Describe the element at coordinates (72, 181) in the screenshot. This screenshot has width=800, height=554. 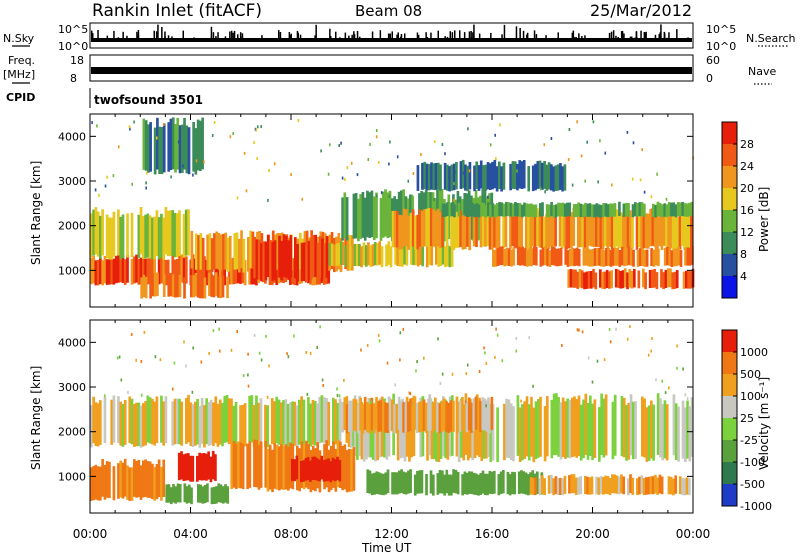
I see `ytick-label: 3000` at that location.